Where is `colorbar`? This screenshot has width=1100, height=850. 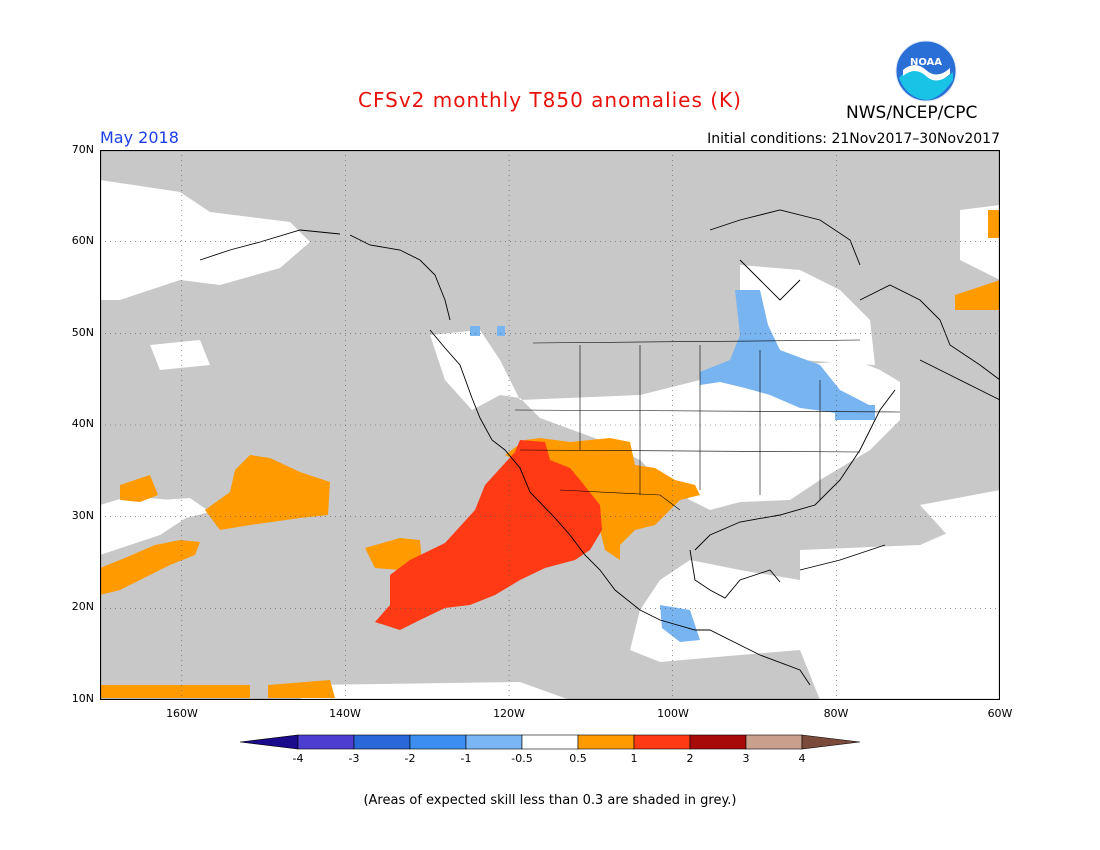 colorbar is located at coordinates (550, 742).